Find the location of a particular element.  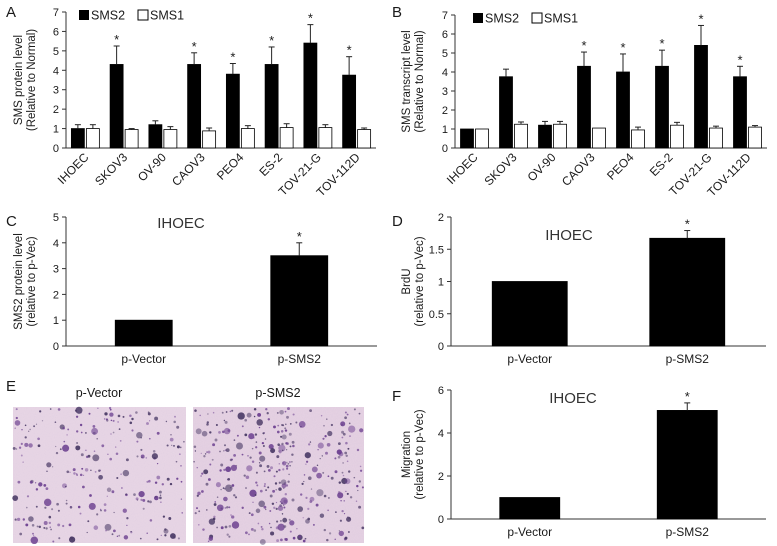

legend-b-swatch-sms1 is located at coordinates (537, 18).